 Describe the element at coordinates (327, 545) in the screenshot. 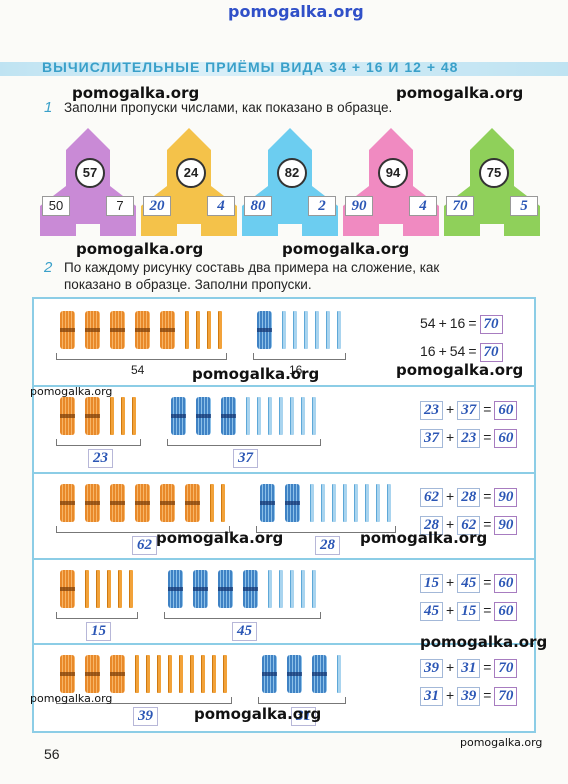

I see `right-count: 28` at that location.